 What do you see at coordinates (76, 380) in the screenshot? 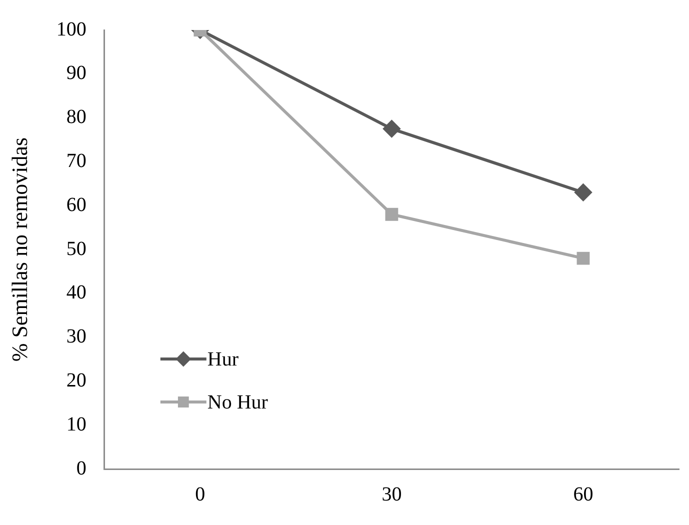
I see `y-tick-label: 20` at bounding box center [76, 380].